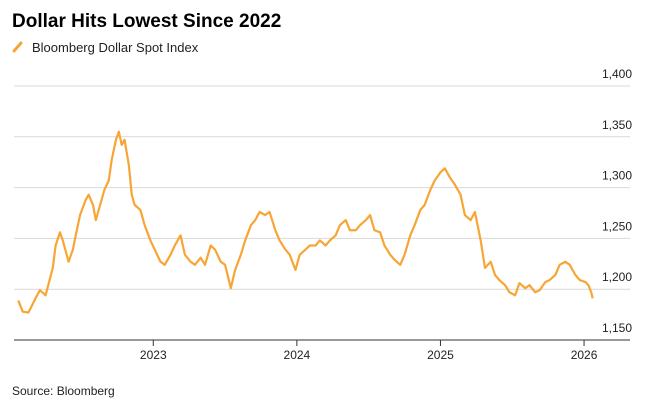 This screenshot has width=655, height=404. Describe the element at coordinates (153, 355) in the screenshot. I see `x-tick-label: 2023` at that location.